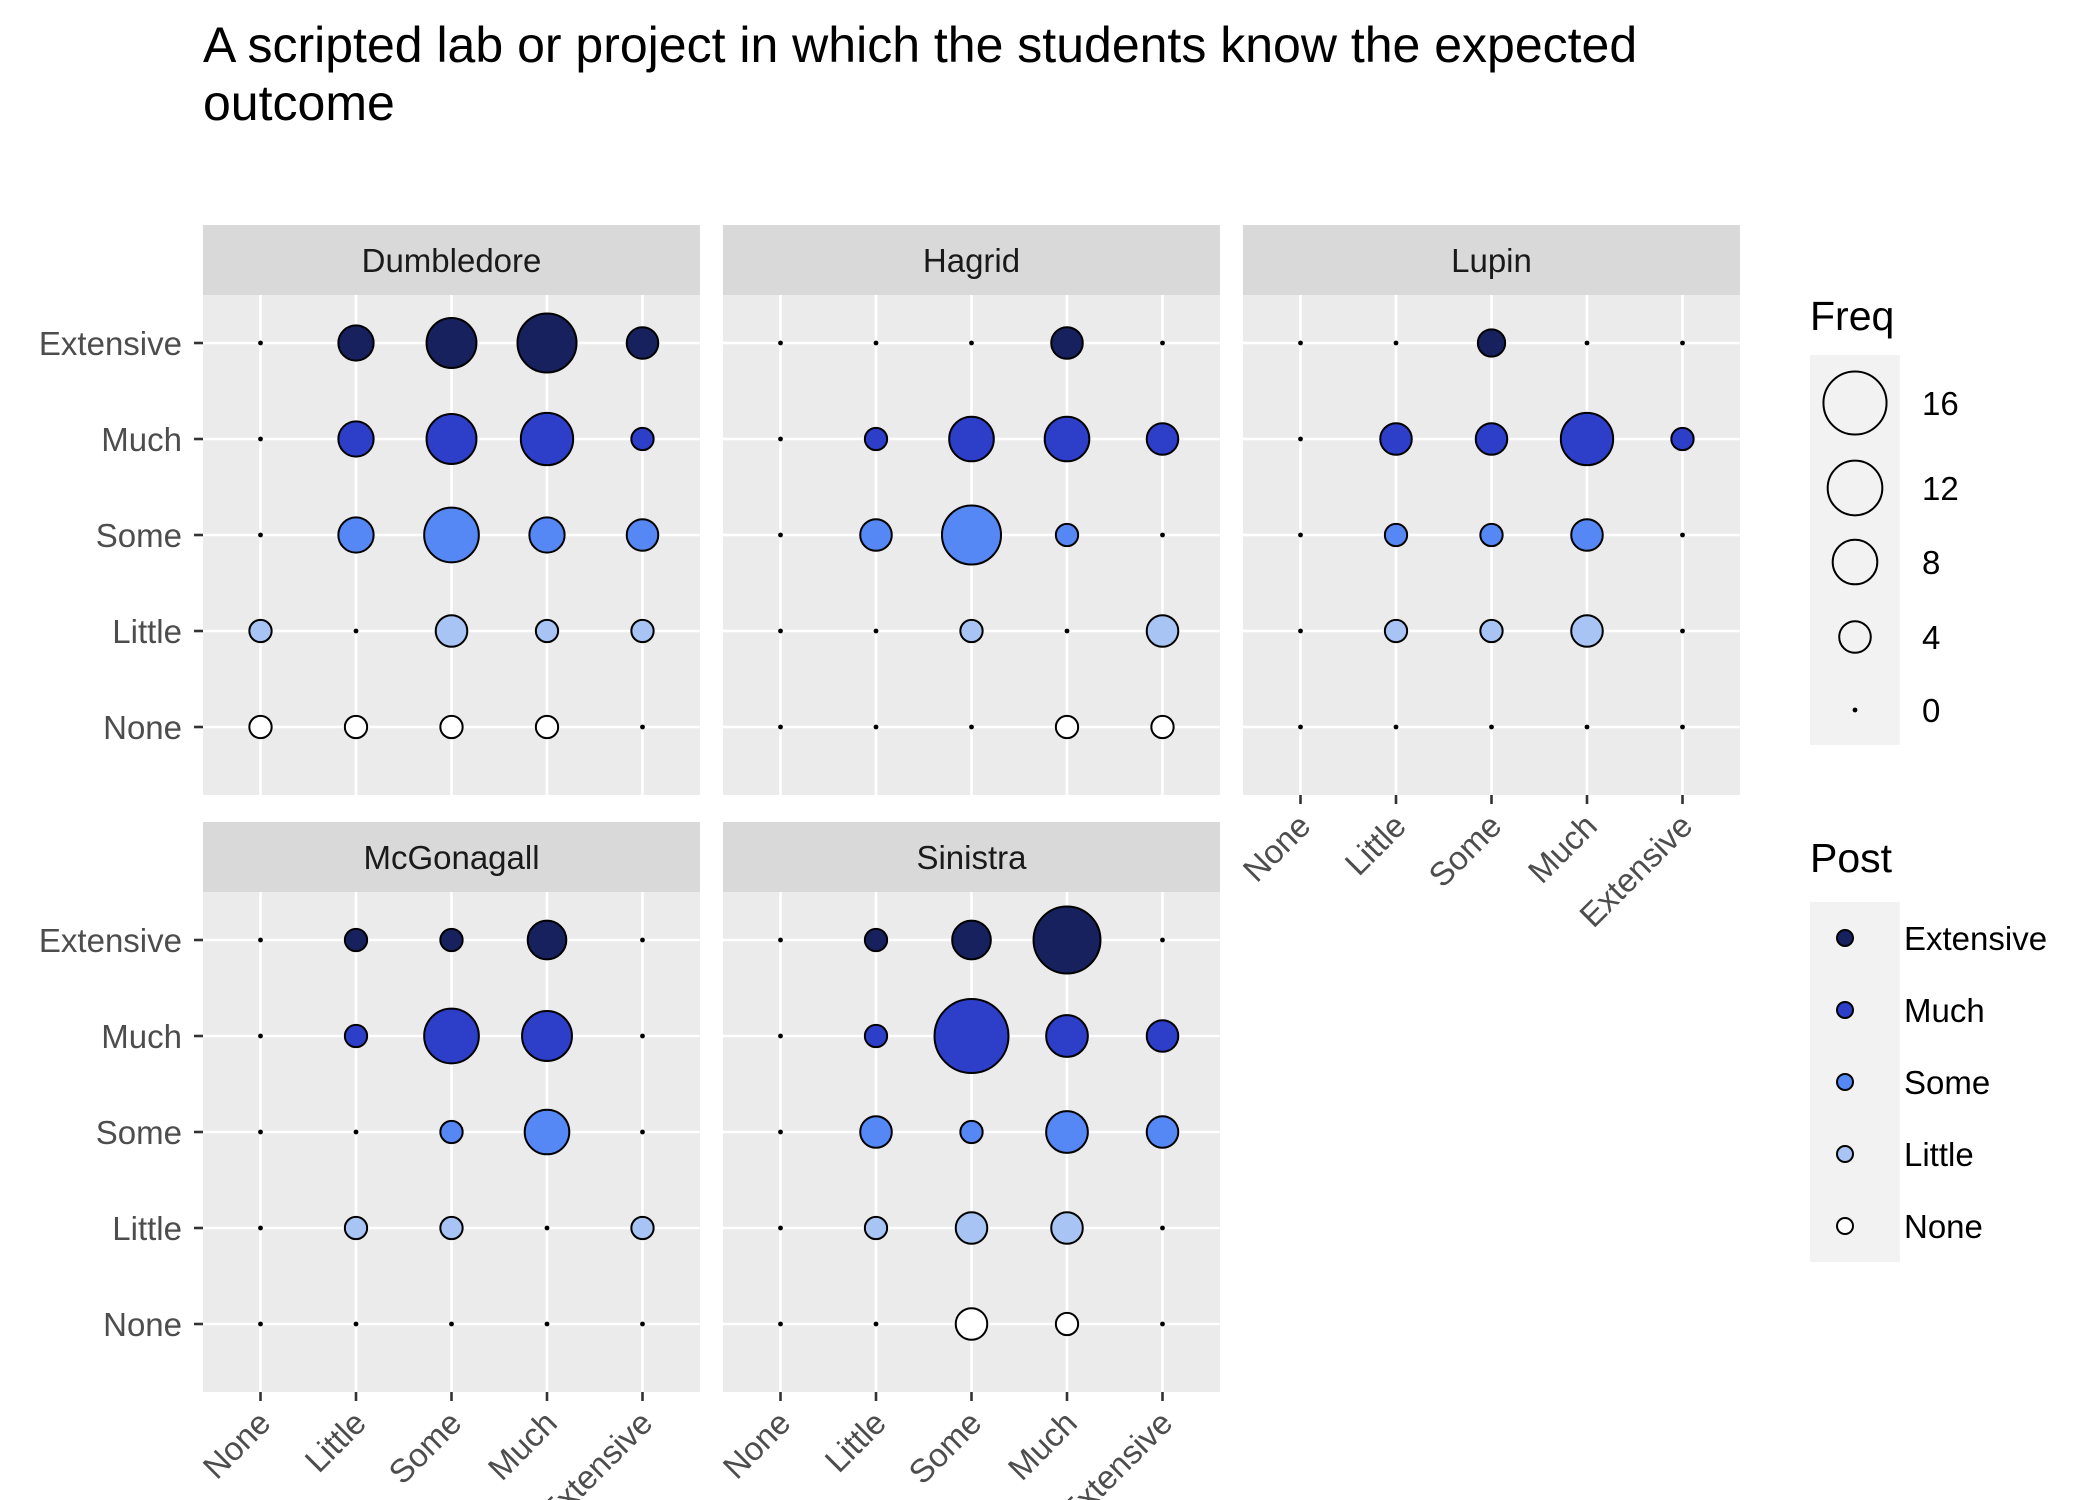  Describe the element at coordinates (451, 1132) in the screenshot. I see `point-mcgonagall-some-some` at that location.